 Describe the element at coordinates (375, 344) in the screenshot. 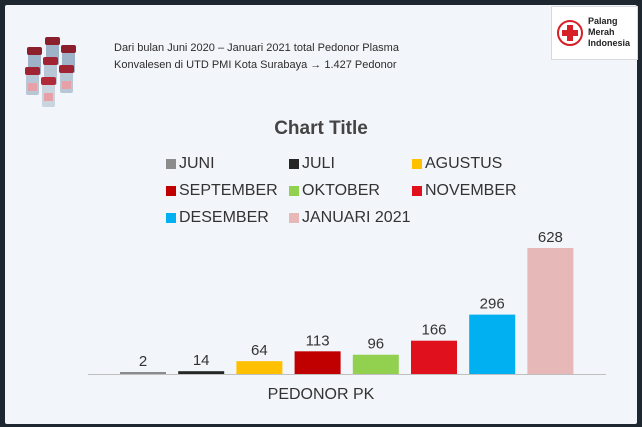

I see `data-label-oktober: 96` at that location.